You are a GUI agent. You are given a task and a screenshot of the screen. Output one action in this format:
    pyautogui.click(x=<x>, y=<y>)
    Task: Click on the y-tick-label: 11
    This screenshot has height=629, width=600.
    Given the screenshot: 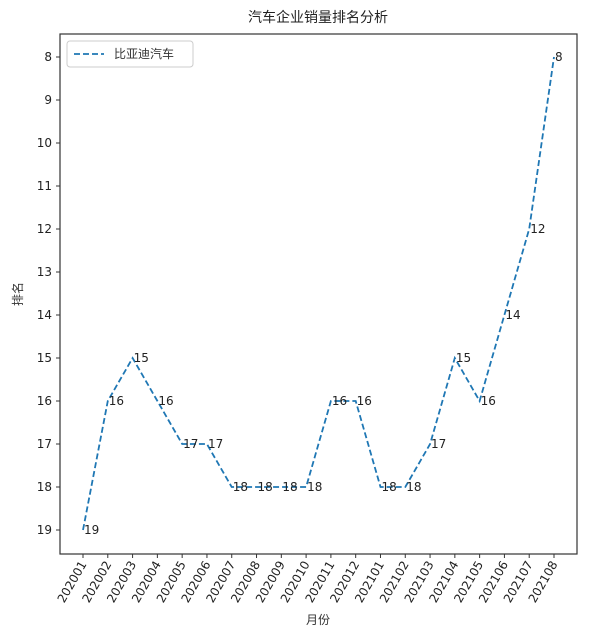 What is the action you would take?
    pyautogui.click(x=44, y=186)
    